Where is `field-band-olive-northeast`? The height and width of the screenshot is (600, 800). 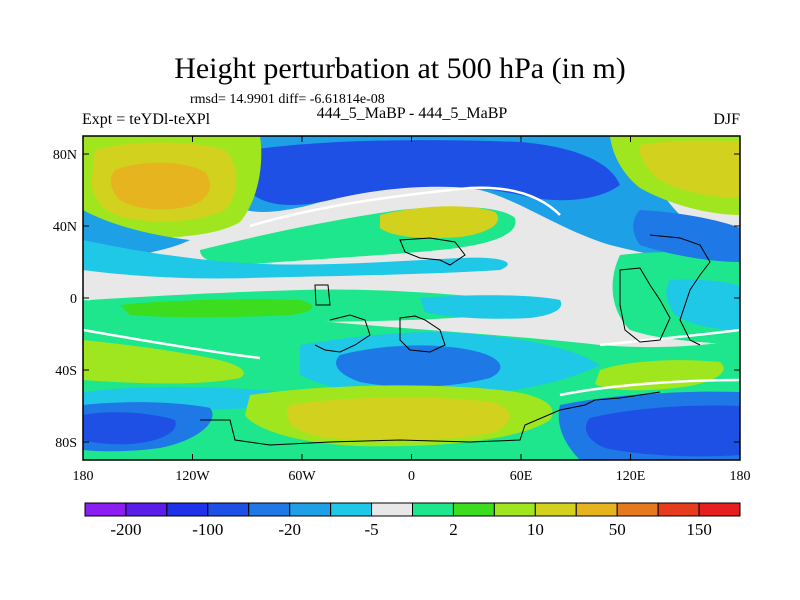
field-band-olive-northeast is located at coordinates (689, 169).